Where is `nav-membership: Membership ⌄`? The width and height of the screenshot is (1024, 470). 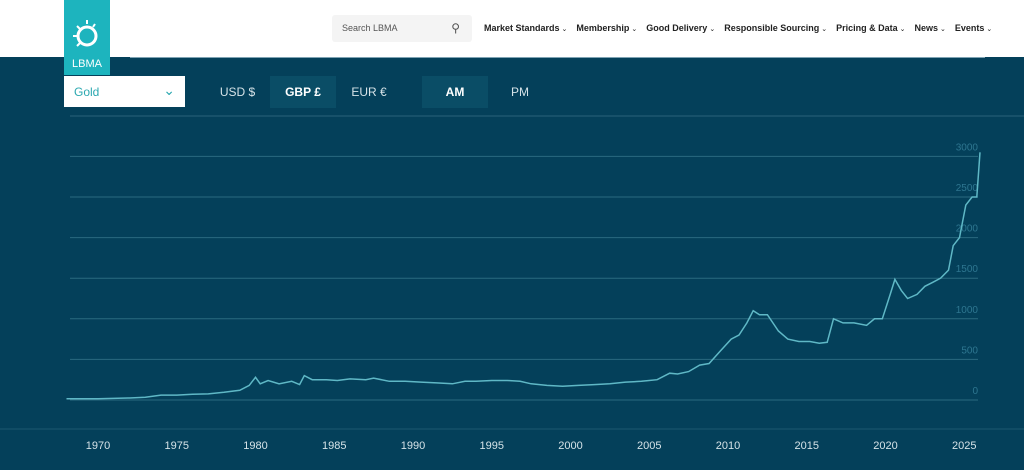
nav-membership: Membership ⌄ is located at coordinates (606, 28).